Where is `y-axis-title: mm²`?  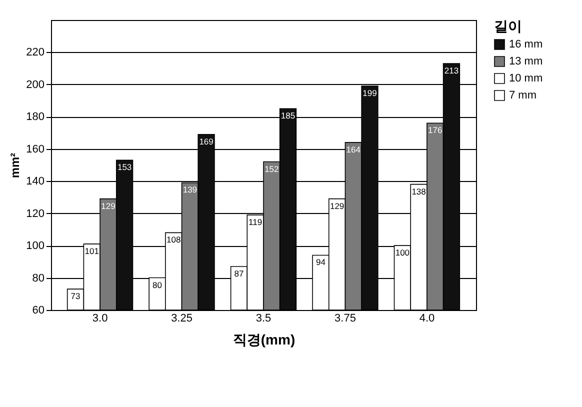 y-axis-title: mm² is located at coordinates (15, 165).